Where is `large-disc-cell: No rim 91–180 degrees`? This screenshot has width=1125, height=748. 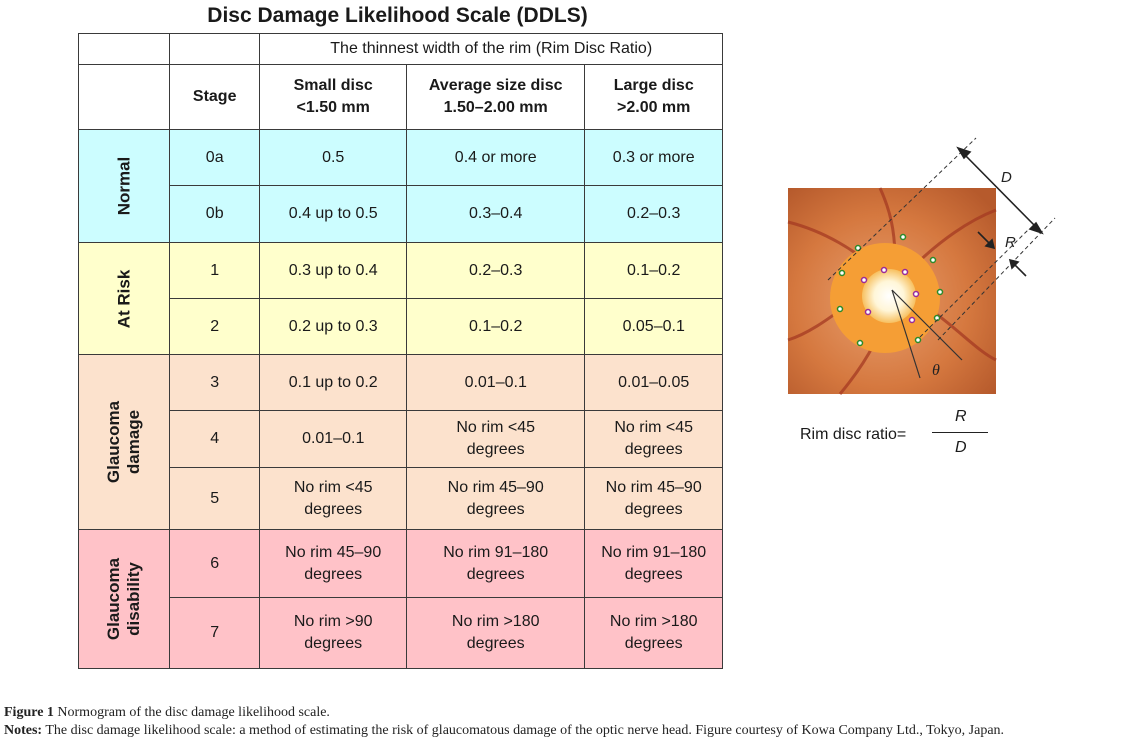 large-disc-cell: No rim 91–180 degrees is located at coordinates (654, 563).